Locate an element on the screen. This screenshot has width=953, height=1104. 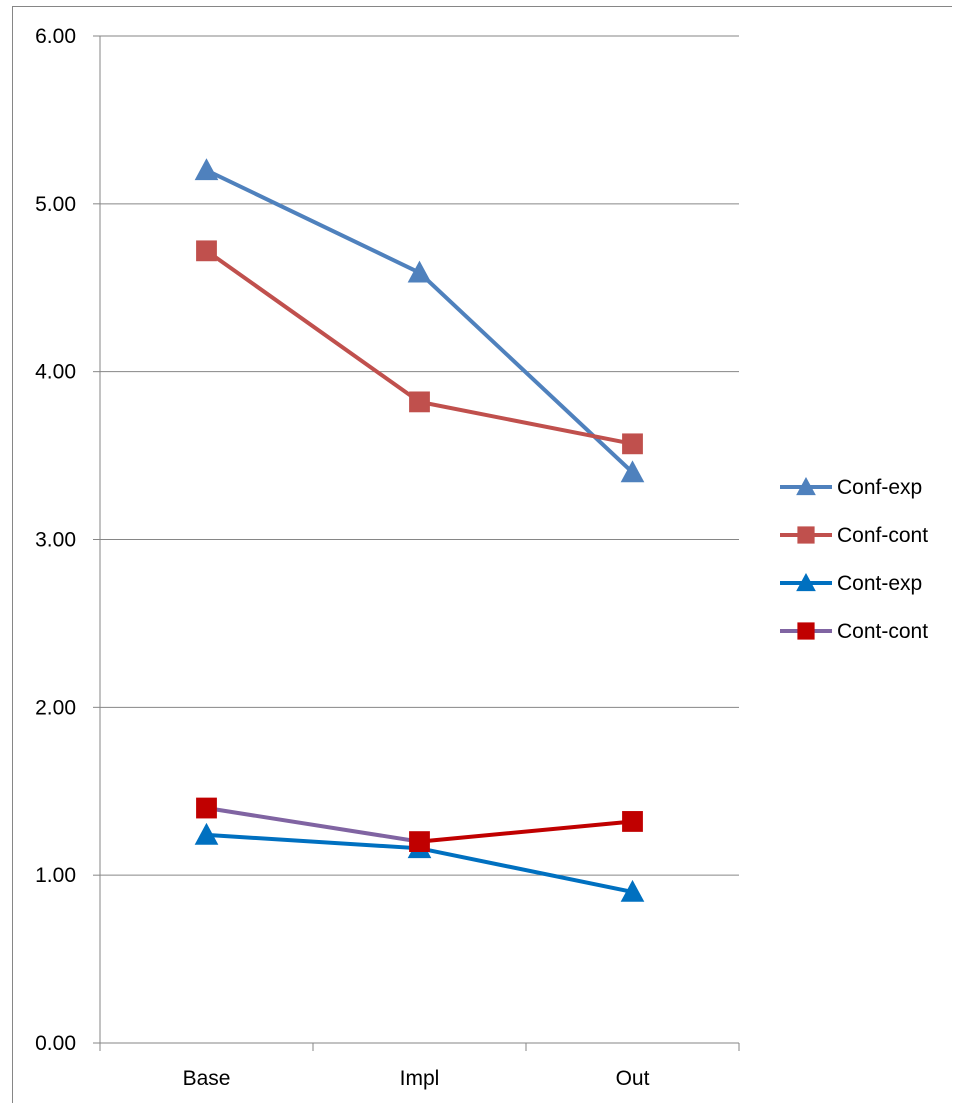
x-tick-label: Base is located at coordinates (207, 1078).